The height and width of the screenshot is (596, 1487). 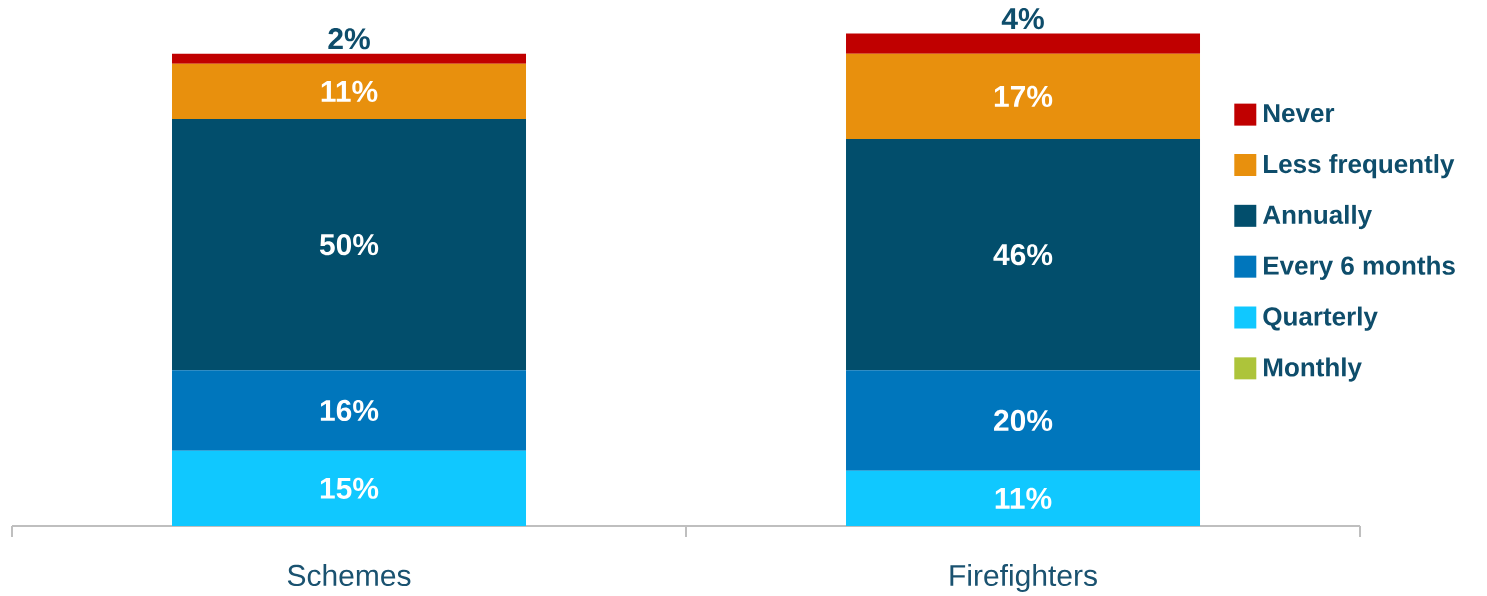 I want to click on legend-label: Annually, so click(x=1317, y=217).